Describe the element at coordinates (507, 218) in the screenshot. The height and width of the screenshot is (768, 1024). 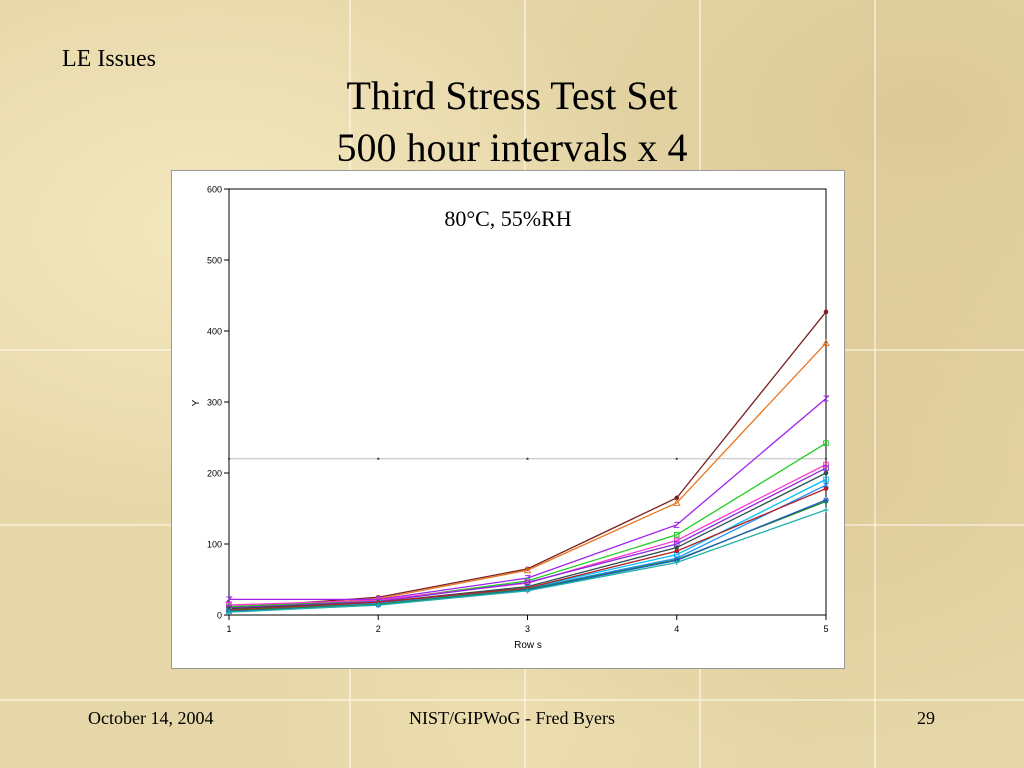
I see `chart-annotation: 80°C, 55%RH` at that location.